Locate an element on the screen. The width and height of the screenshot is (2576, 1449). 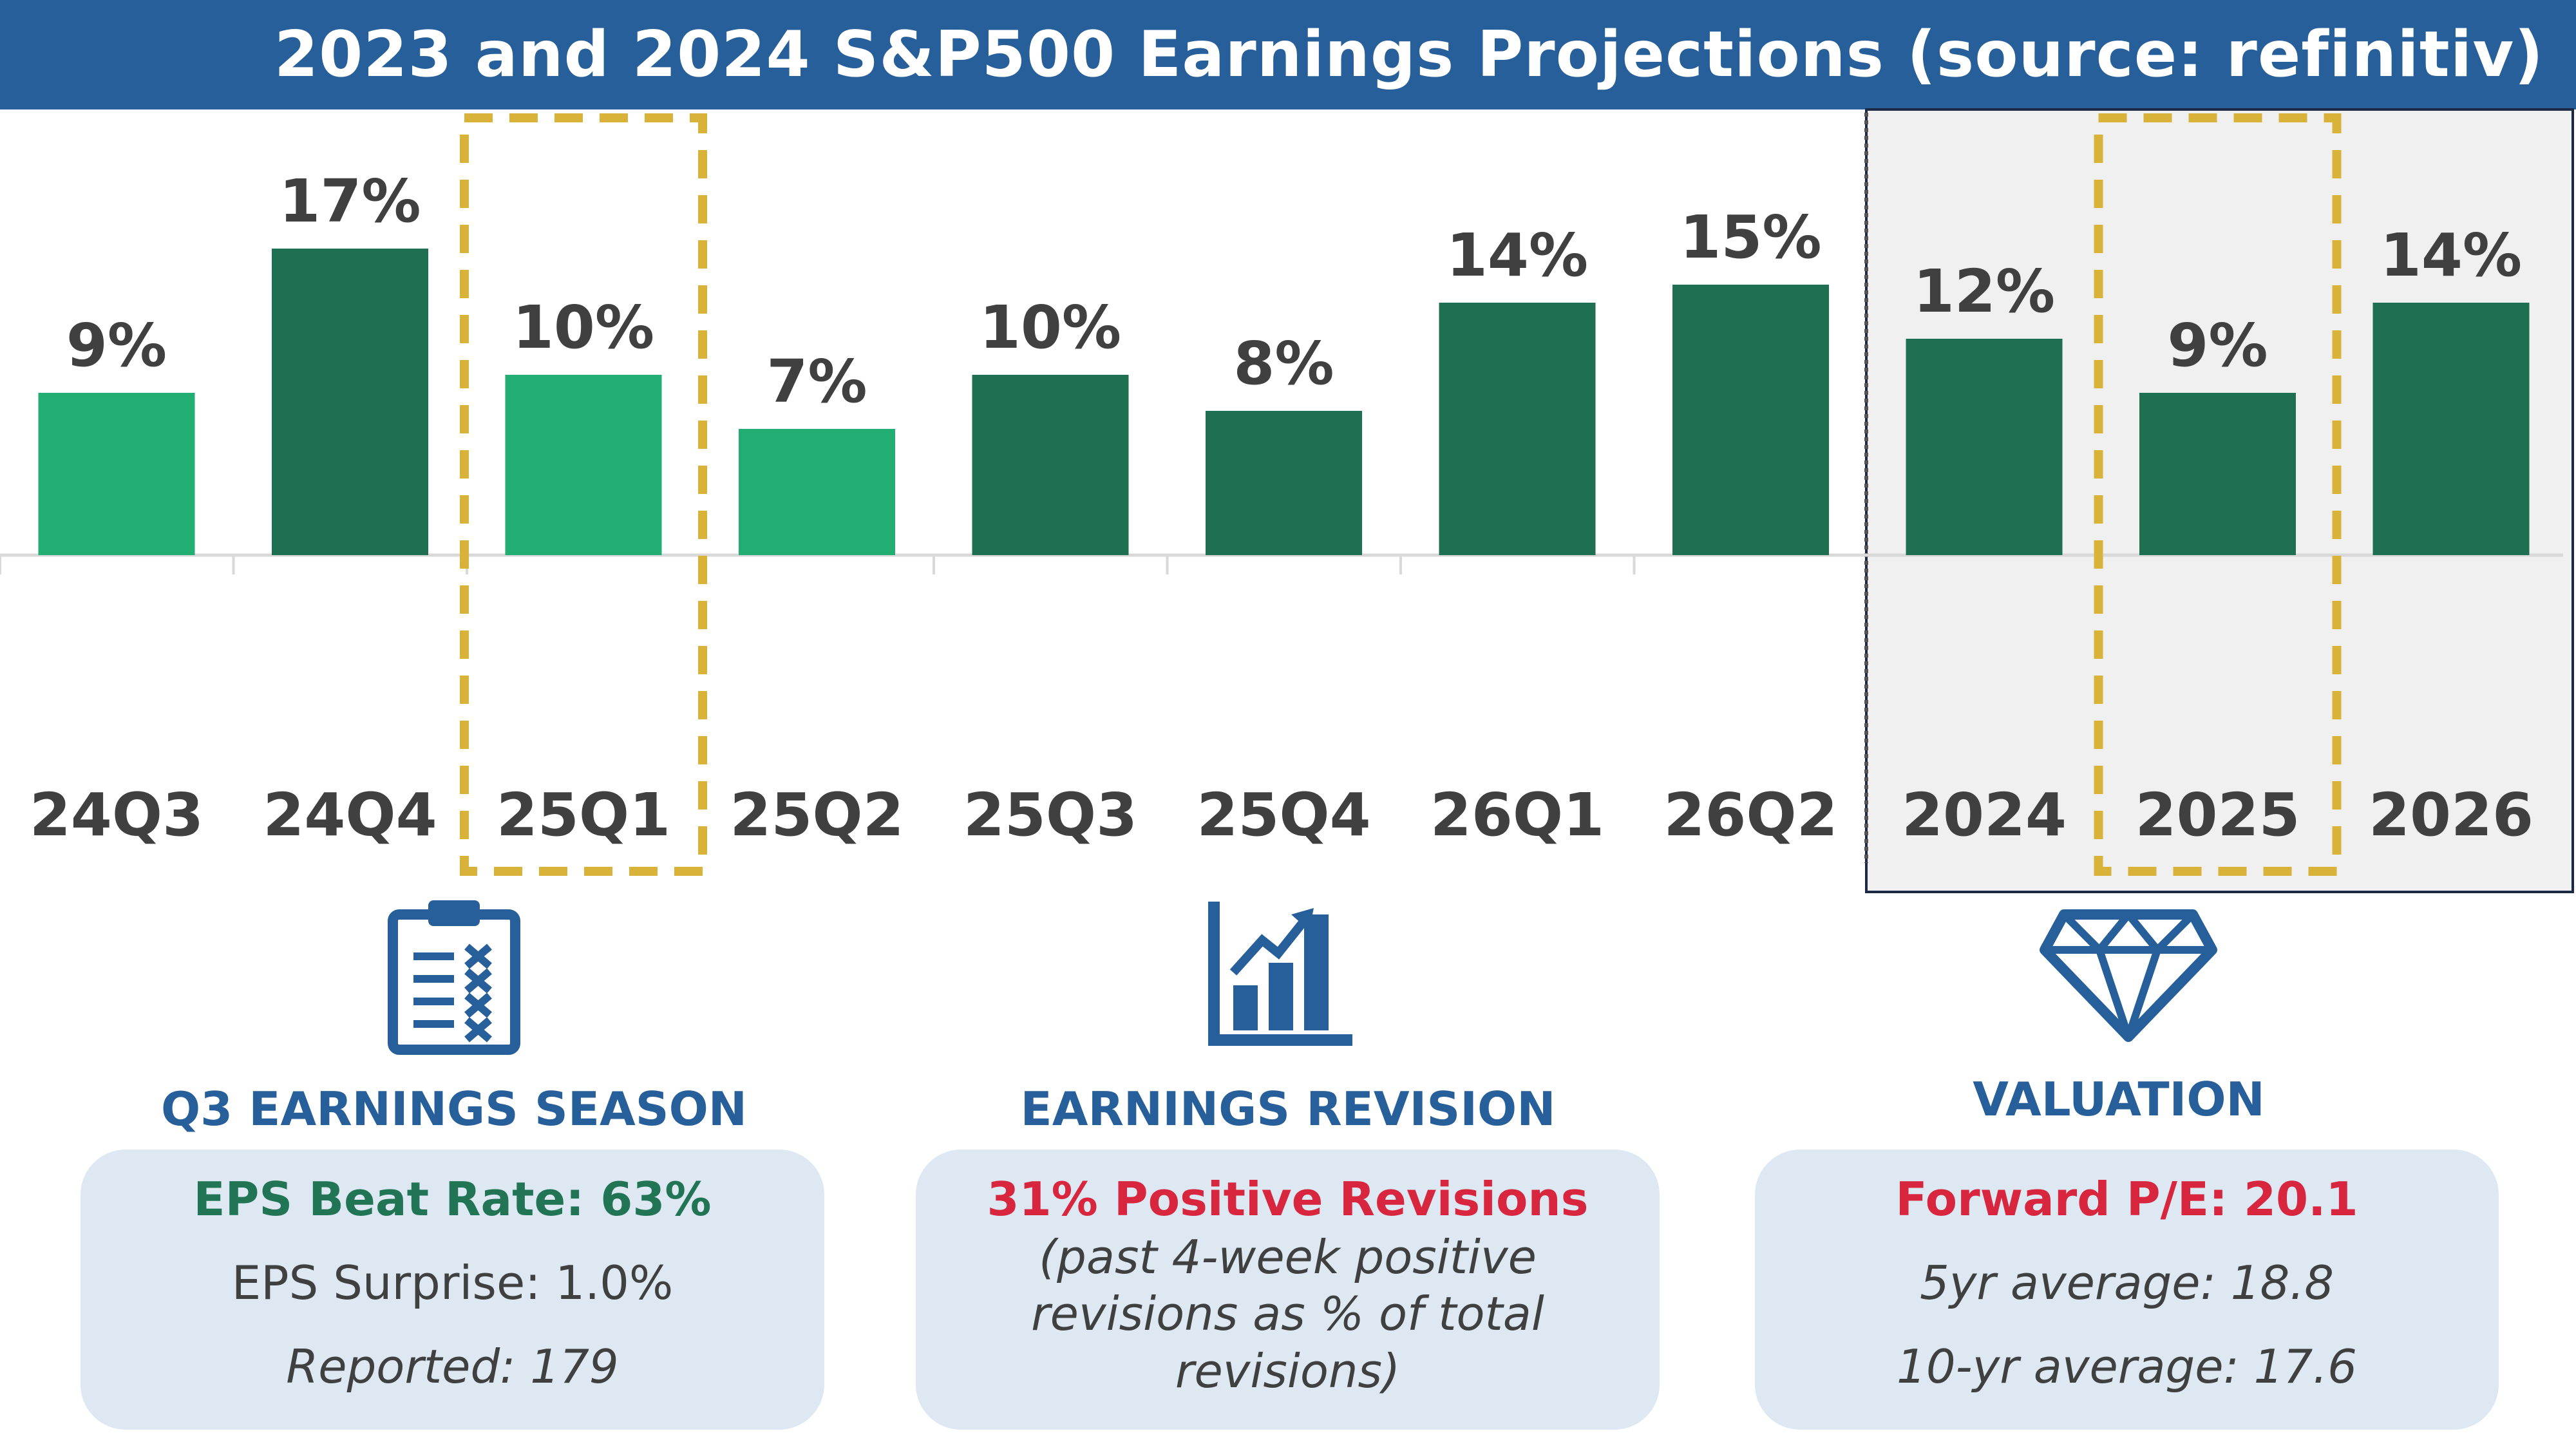
category-label-2025: 2025 is located at coordinates (2217, 815).